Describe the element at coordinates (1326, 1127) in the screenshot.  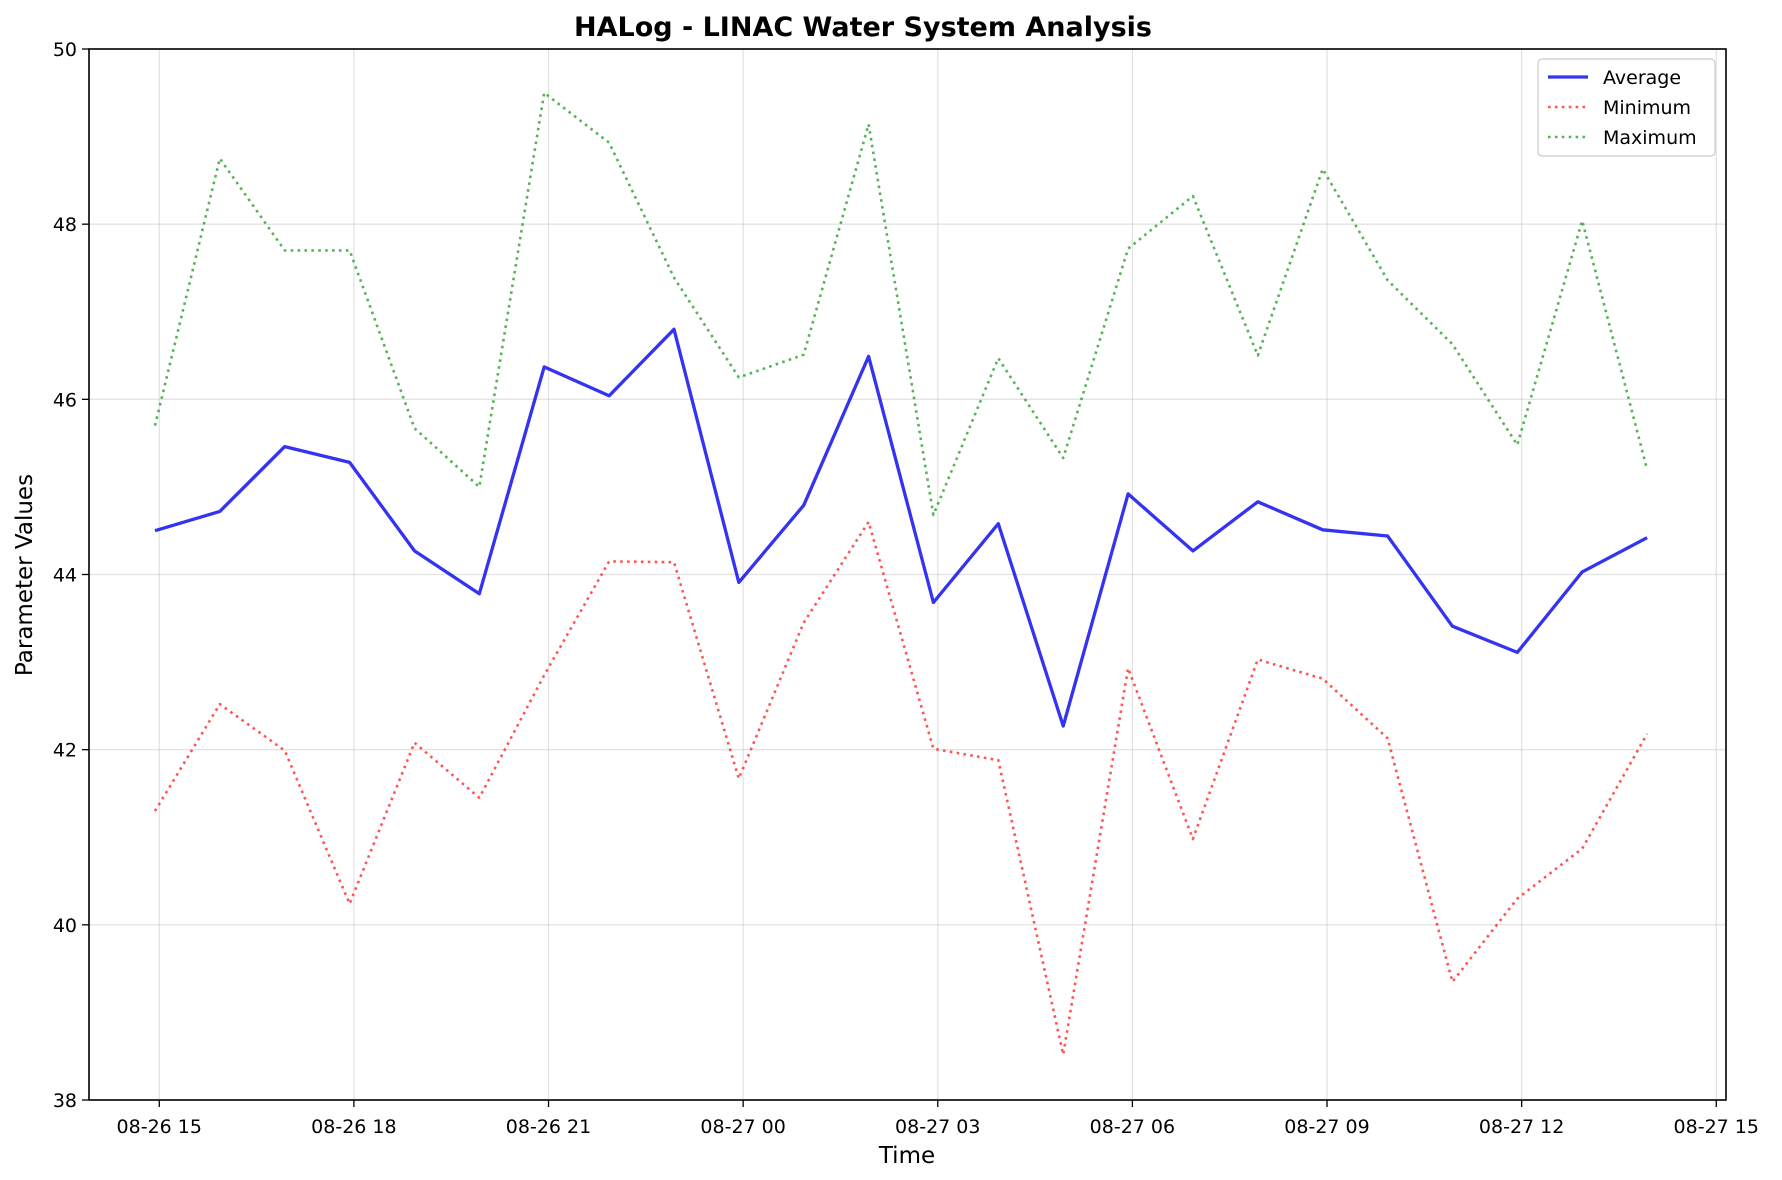
I see `x-tick-label: 08-27 09` at that location.